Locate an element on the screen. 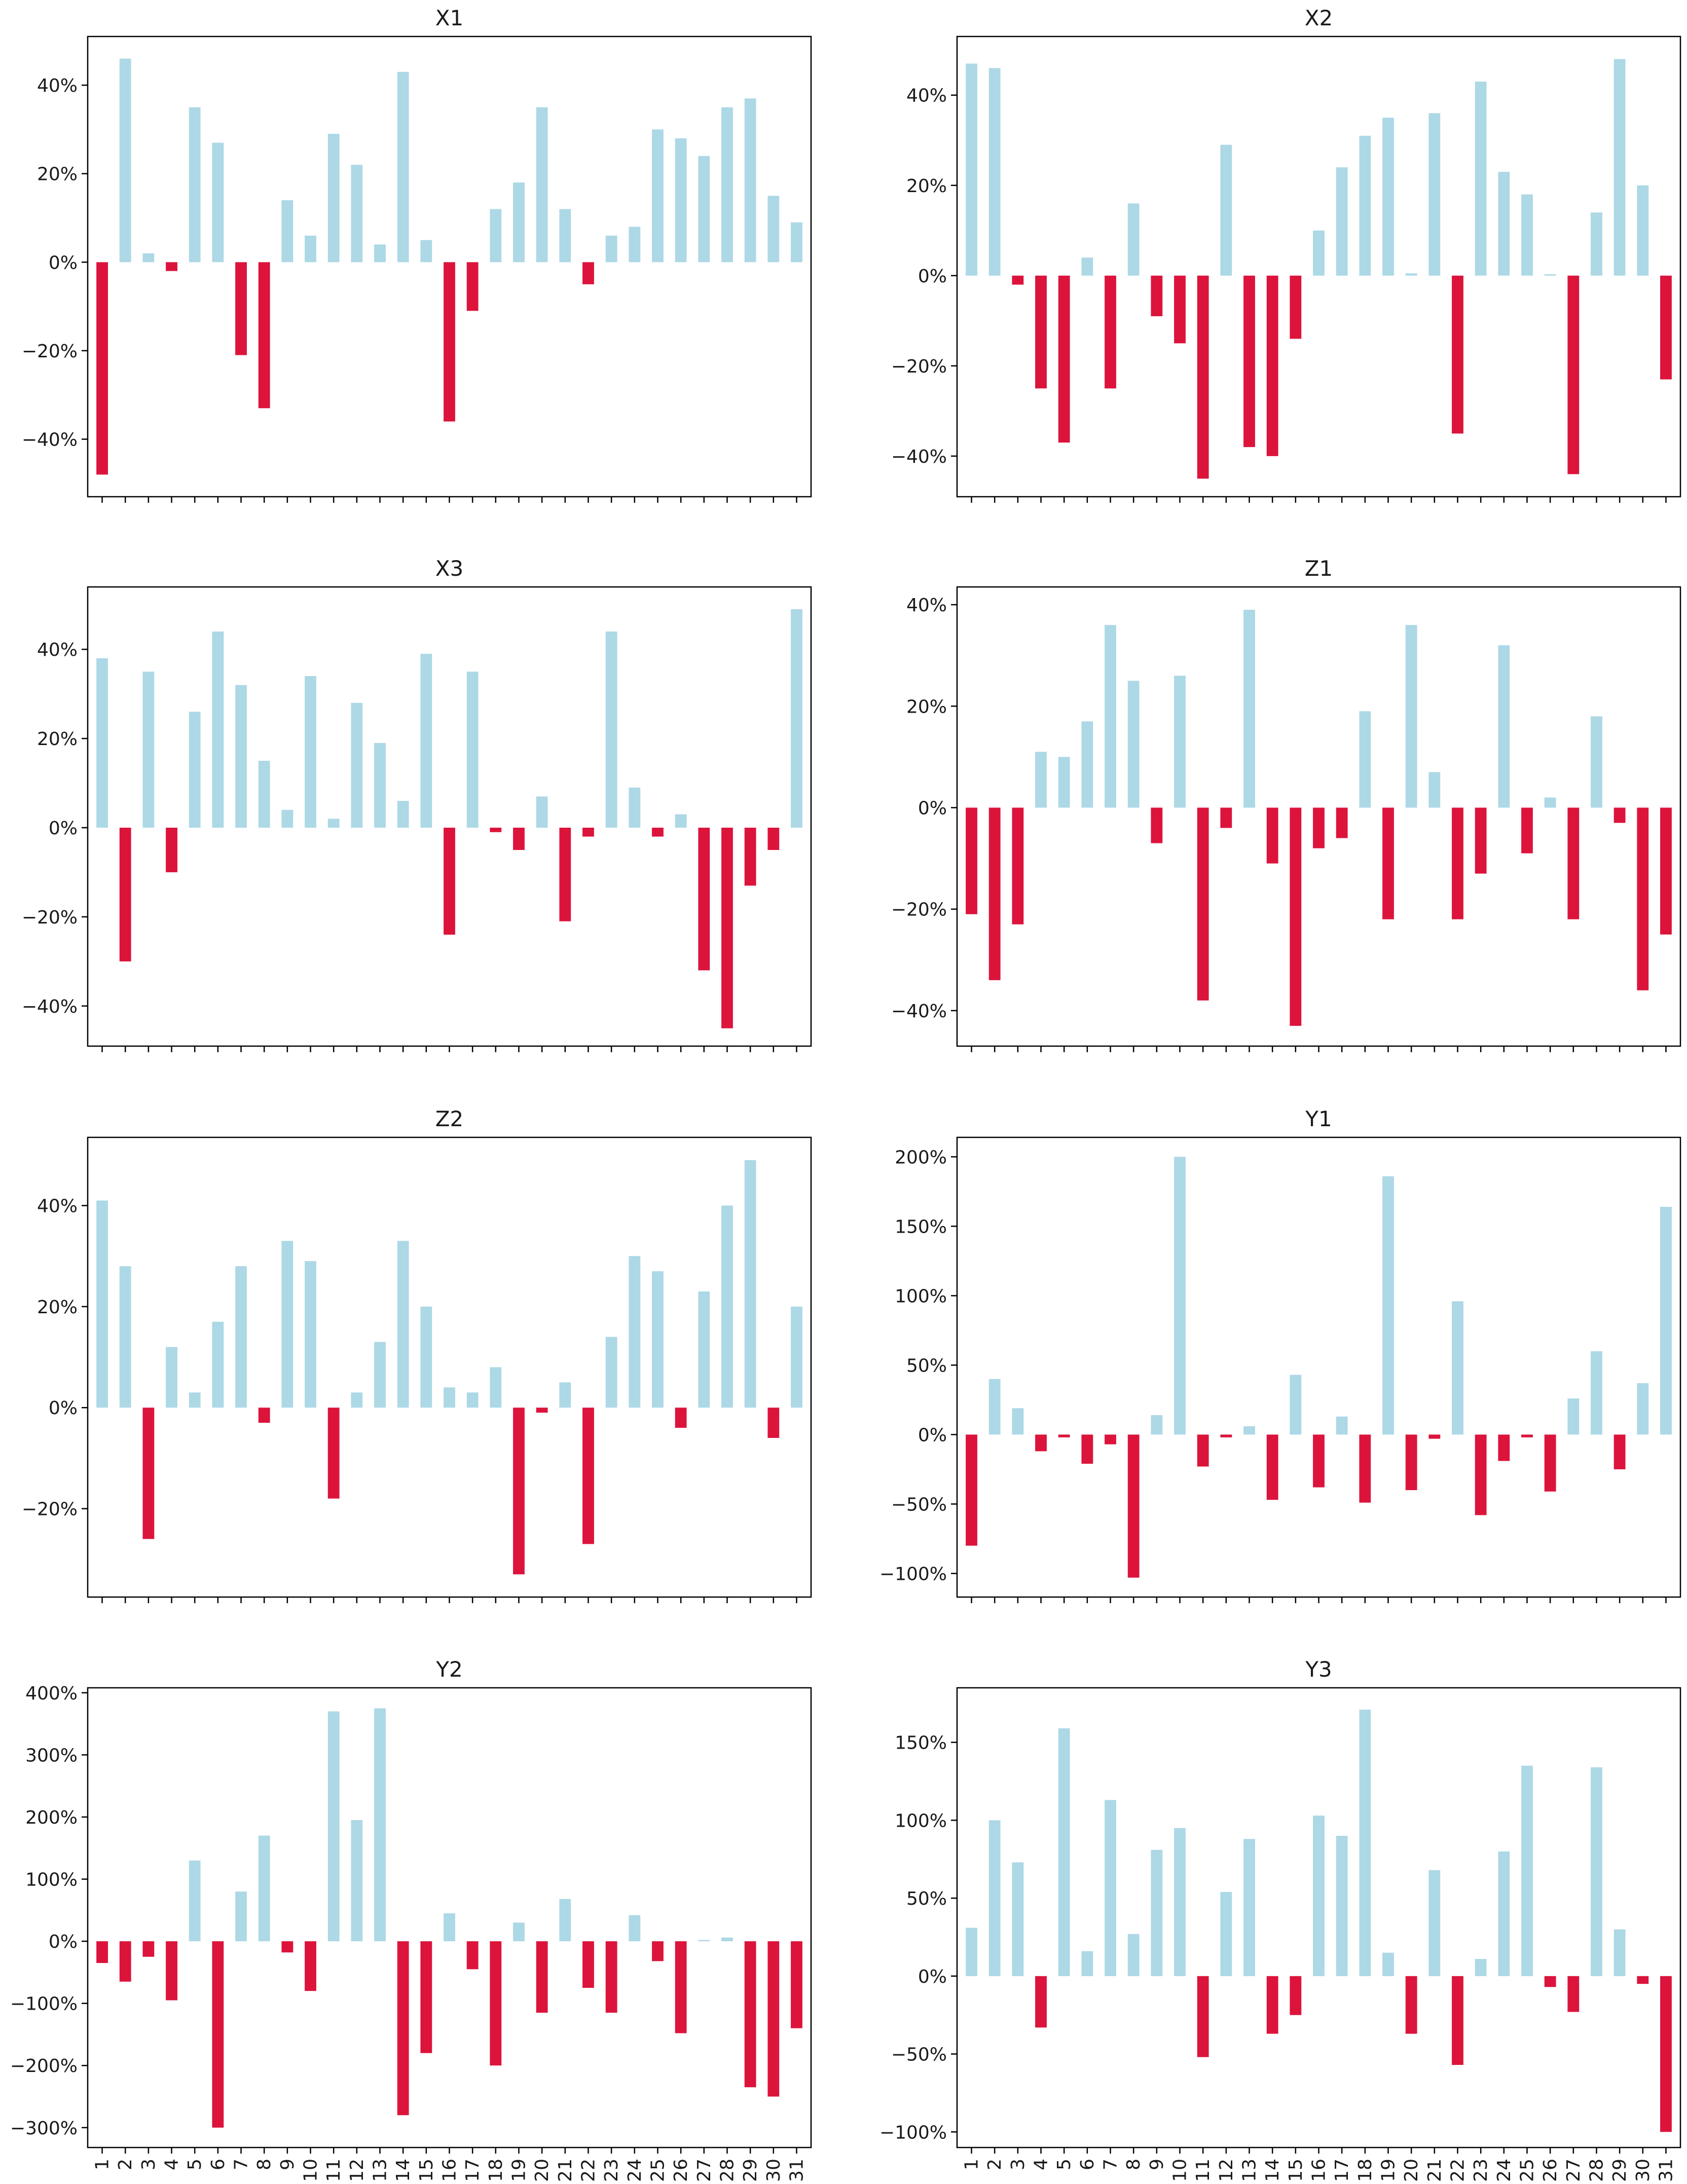 The image size is (1687, 2184). x-tick-label: 6 is located at coordinates (218, 2165).